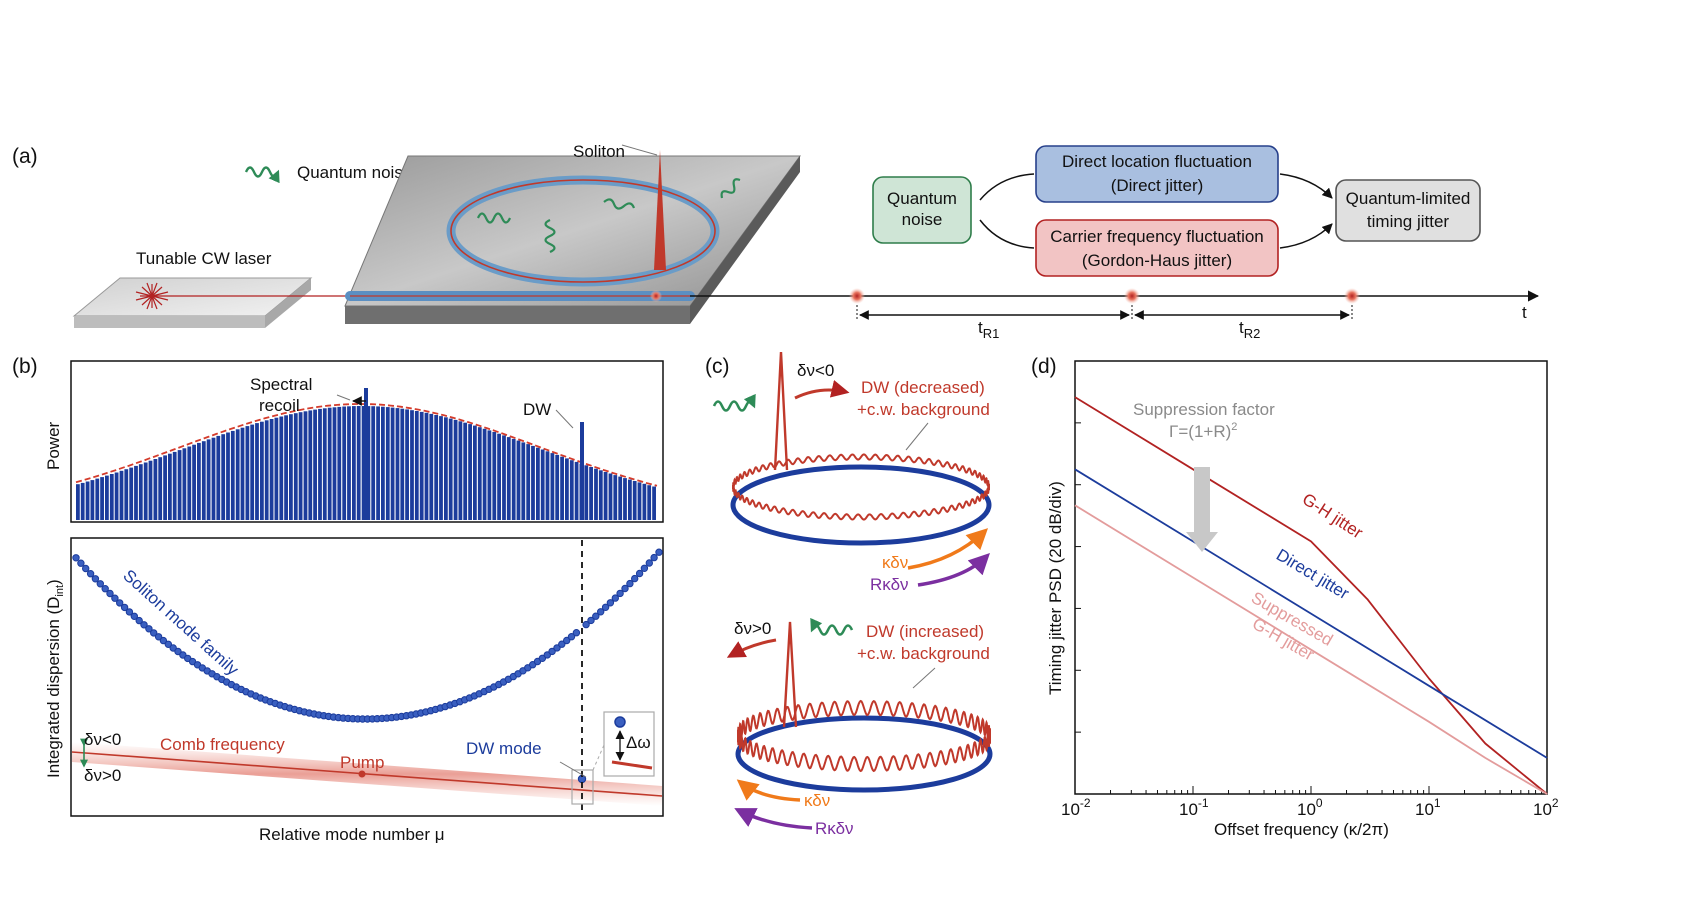  I want to click on psd-series, so click(1311, 595).